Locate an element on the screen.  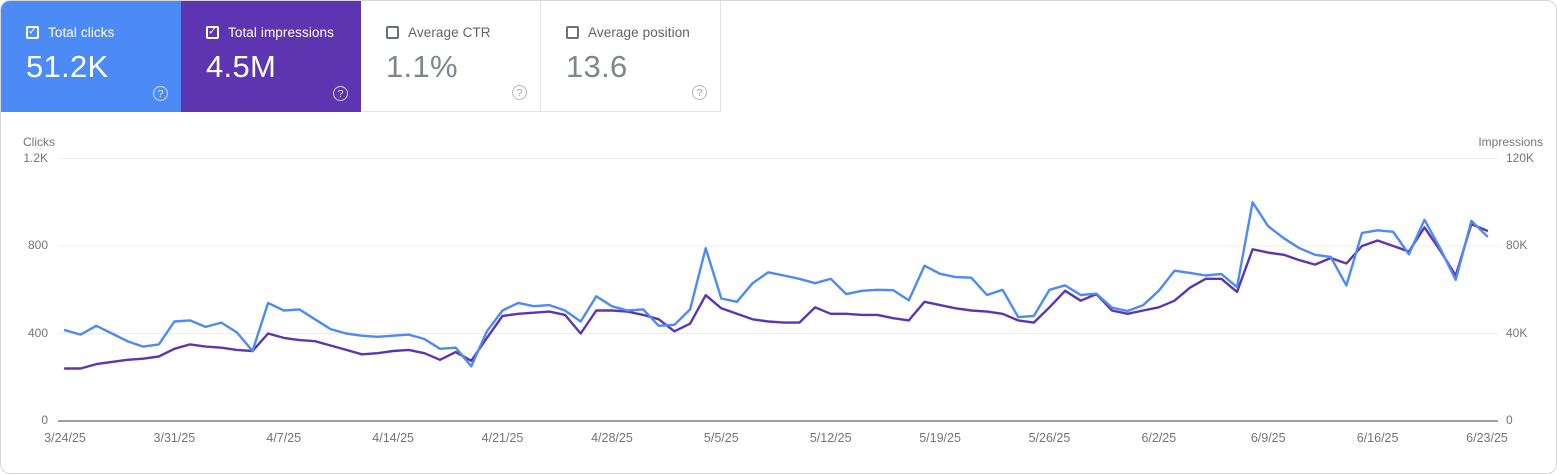
total-clicks-value: 51.2K is located at coordinates (67, 66).